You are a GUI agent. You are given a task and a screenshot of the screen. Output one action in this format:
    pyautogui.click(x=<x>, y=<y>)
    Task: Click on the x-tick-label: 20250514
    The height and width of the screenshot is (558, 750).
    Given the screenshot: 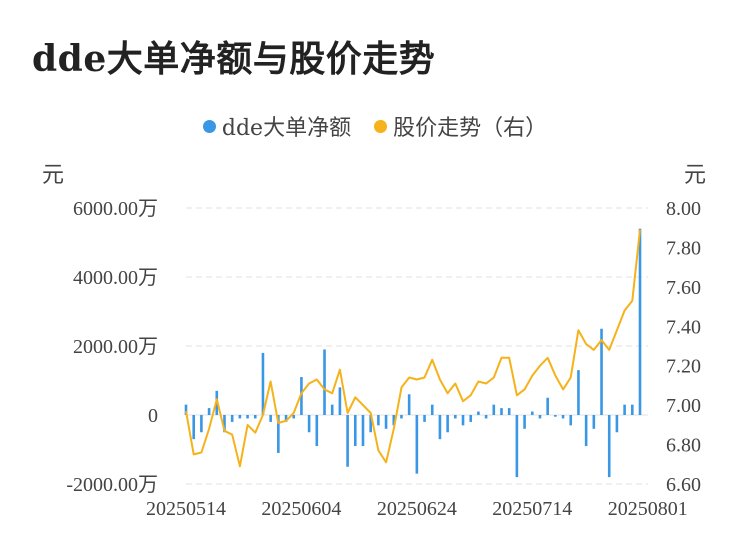 What is the action you would take?
    pyautogui.click(x=186, y=509)
    